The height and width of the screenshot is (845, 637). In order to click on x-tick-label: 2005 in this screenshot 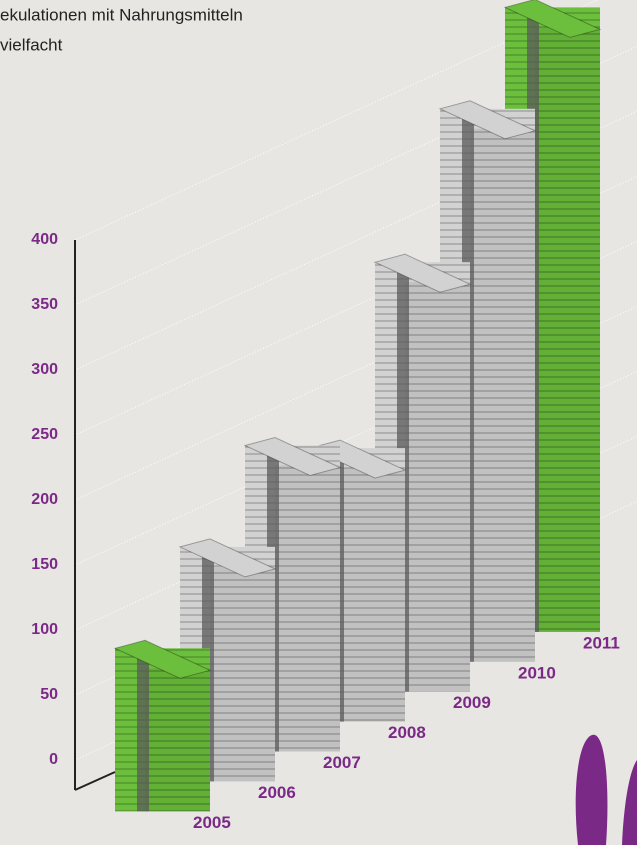, I will do `click(212, 822)`.